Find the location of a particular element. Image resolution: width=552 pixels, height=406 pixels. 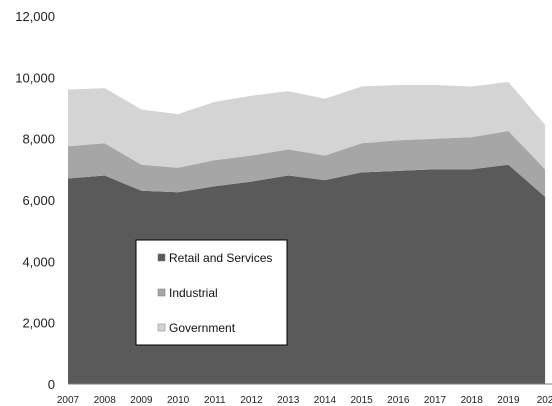

x-tick-label: 202 is located at coordinates (544, 400).